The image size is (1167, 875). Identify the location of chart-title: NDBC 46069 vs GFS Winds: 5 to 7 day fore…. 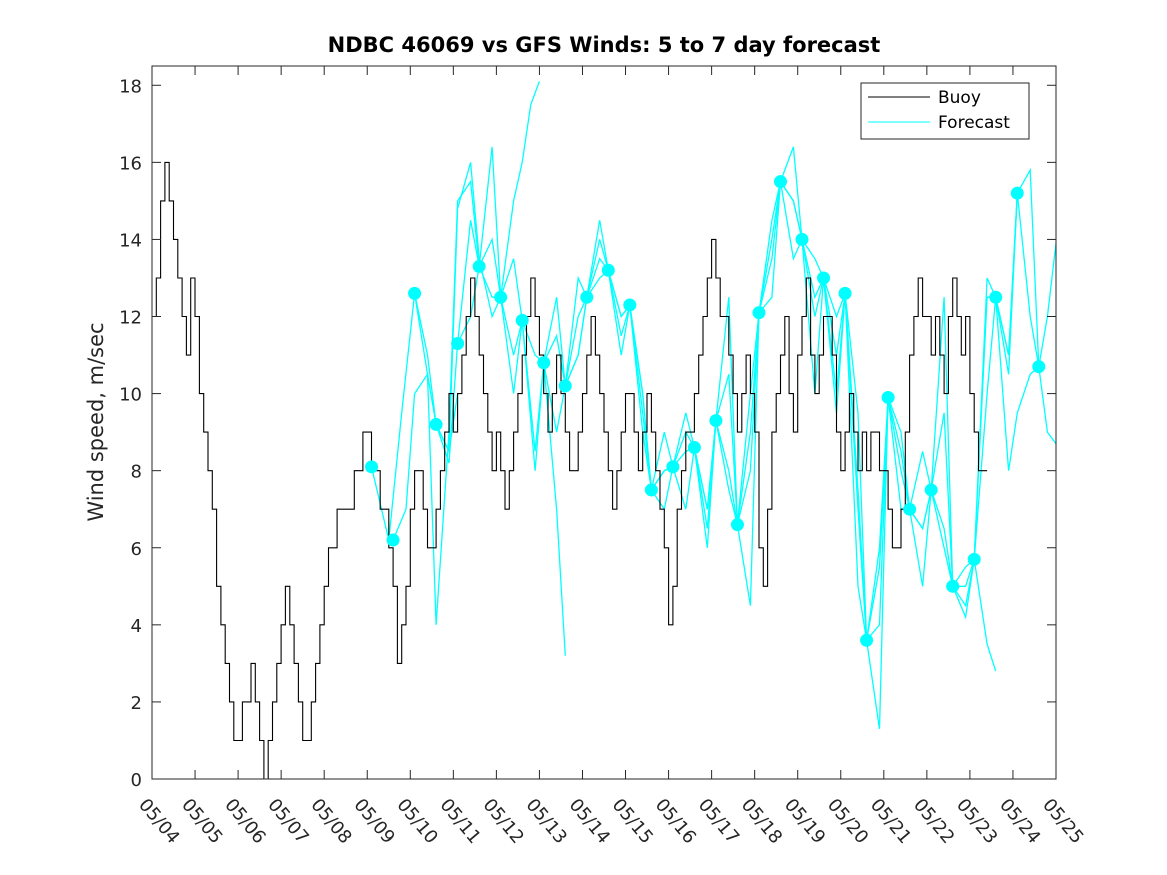
(604, 45).